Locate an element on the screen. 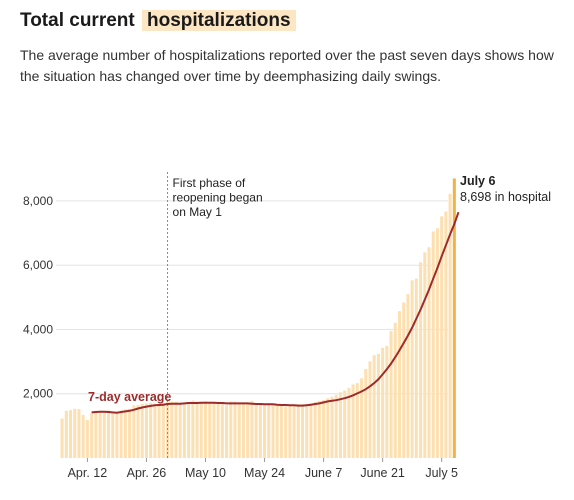  title-prefix: Total current is located at coordinates (77, 20).